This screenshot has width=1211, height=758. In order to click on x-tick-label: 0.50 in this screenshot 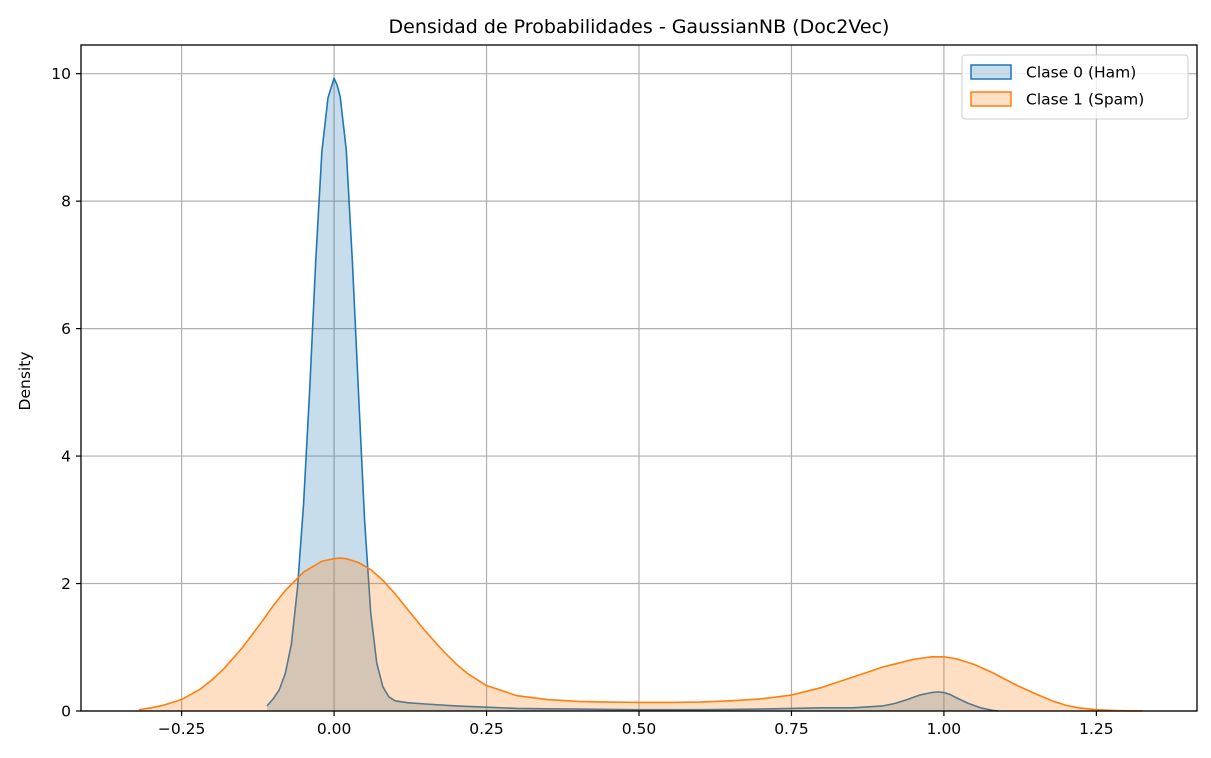, I will do `click(639, 729)`.